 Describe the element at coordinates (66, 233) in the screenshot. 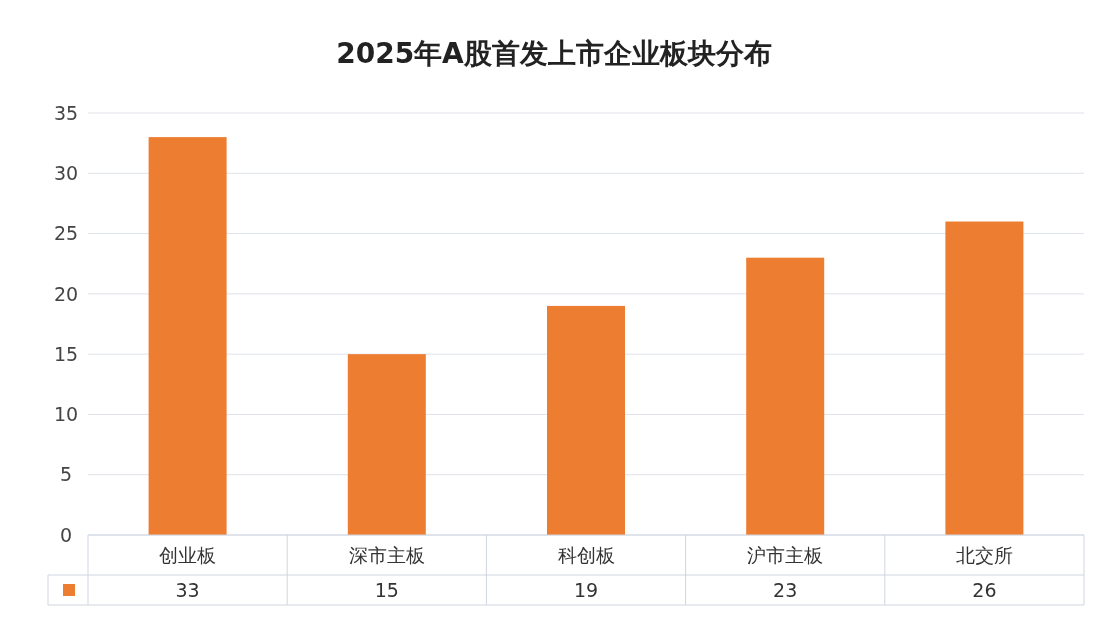

I see `y-tick-label: 25` at that location.